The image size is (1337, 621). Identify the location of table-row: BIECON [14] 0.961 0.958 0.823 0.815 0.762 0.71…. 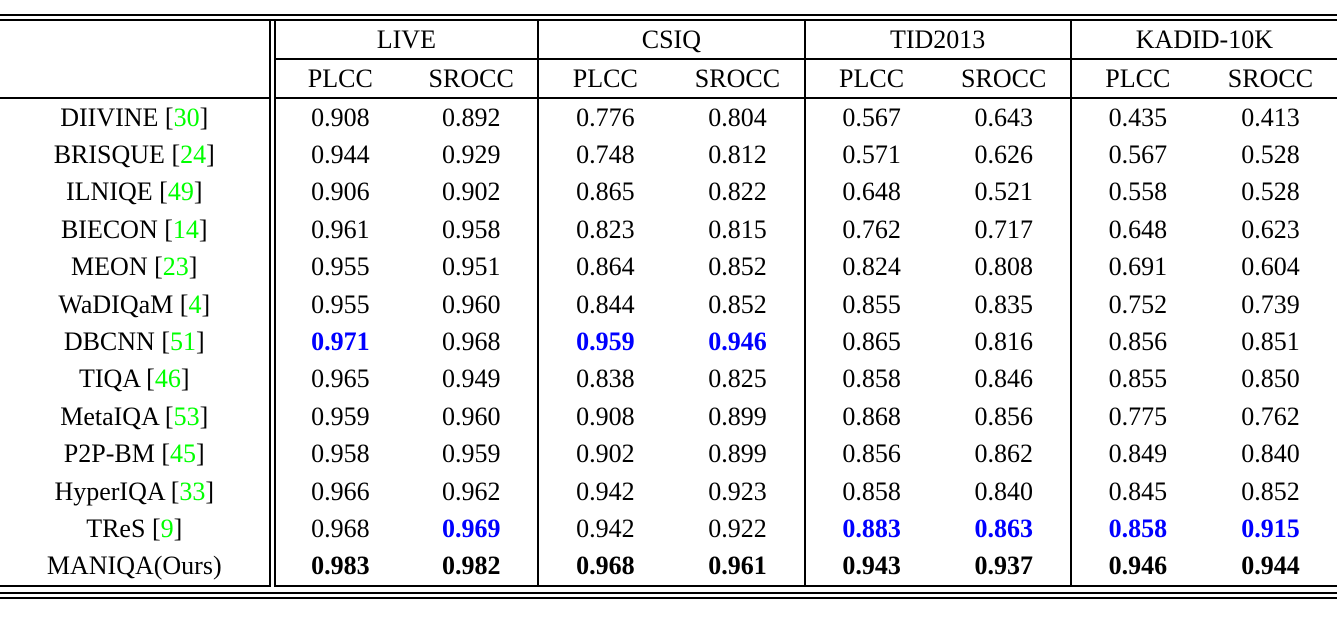
(668, 230).